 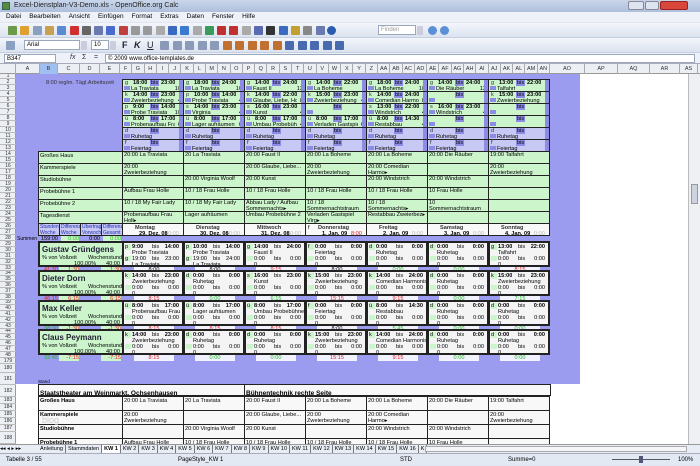 What do you see at coordinates (444, 30) in the screenshot?
I see `find-previous-icon` at bounding box center [444, 30].